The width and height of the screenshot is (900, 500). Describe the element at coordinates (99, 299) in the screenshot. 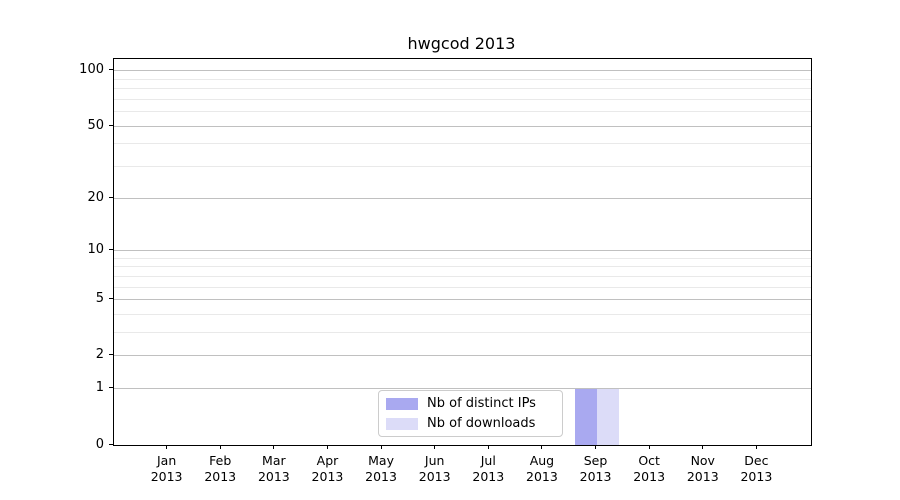

I see `y-tick-label: 5` at that location.